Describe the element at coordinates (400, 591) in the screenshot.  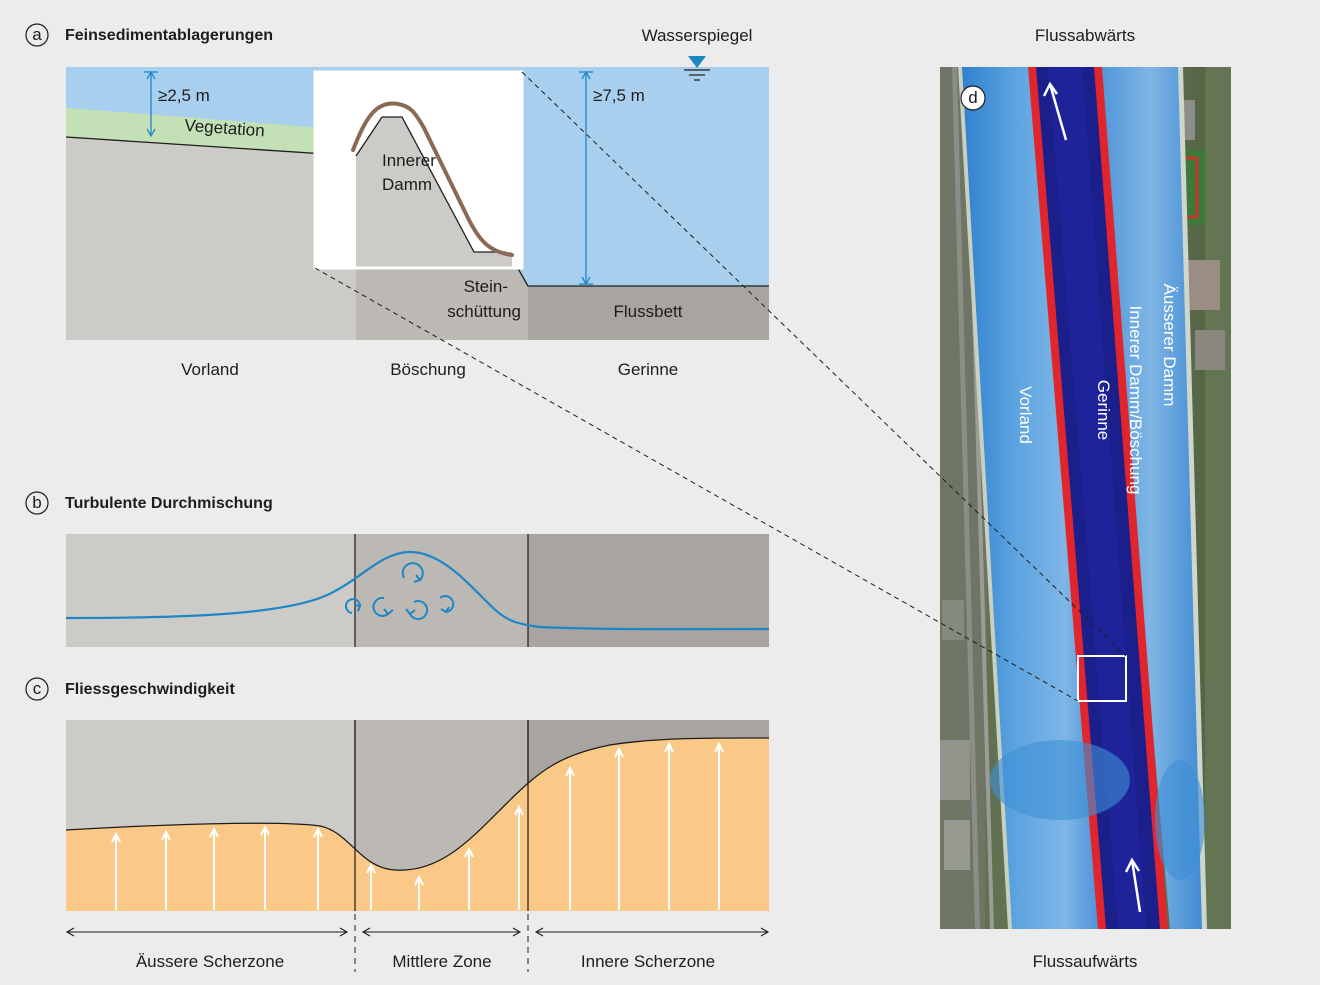
I see `eddy-icon` at that location.